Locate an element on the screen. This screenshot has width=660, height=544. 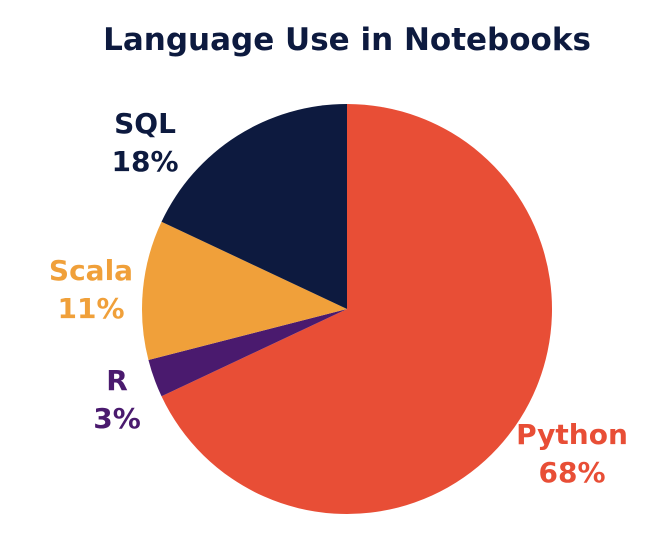
slice-label-scala: Scala is located at coordinates (91, 270).